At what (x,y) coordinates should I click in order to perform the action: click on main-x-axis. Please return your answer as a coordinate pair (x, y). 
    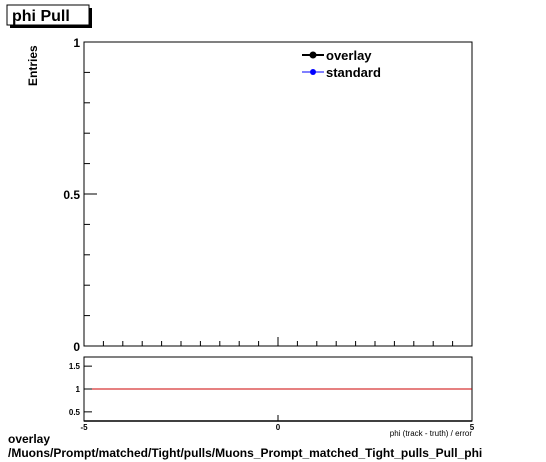
    Looking at the image, I should click on (278, 341).